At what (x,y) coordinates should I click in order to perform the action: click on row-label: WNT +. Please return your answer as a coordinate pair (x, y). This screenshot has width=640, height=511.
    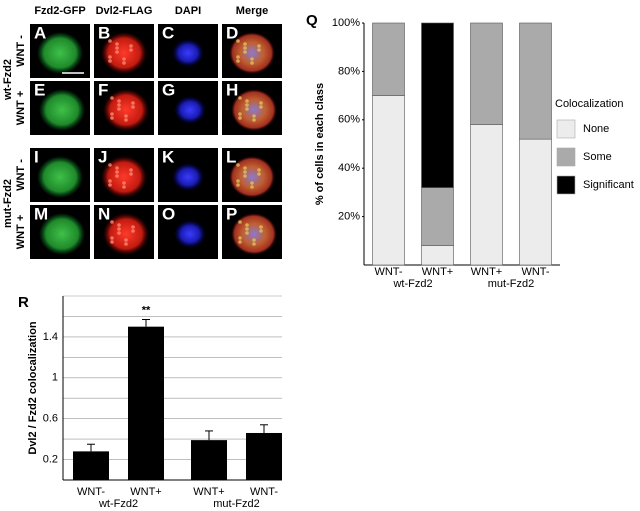
    Looking at the image, I should click on (21, 108).